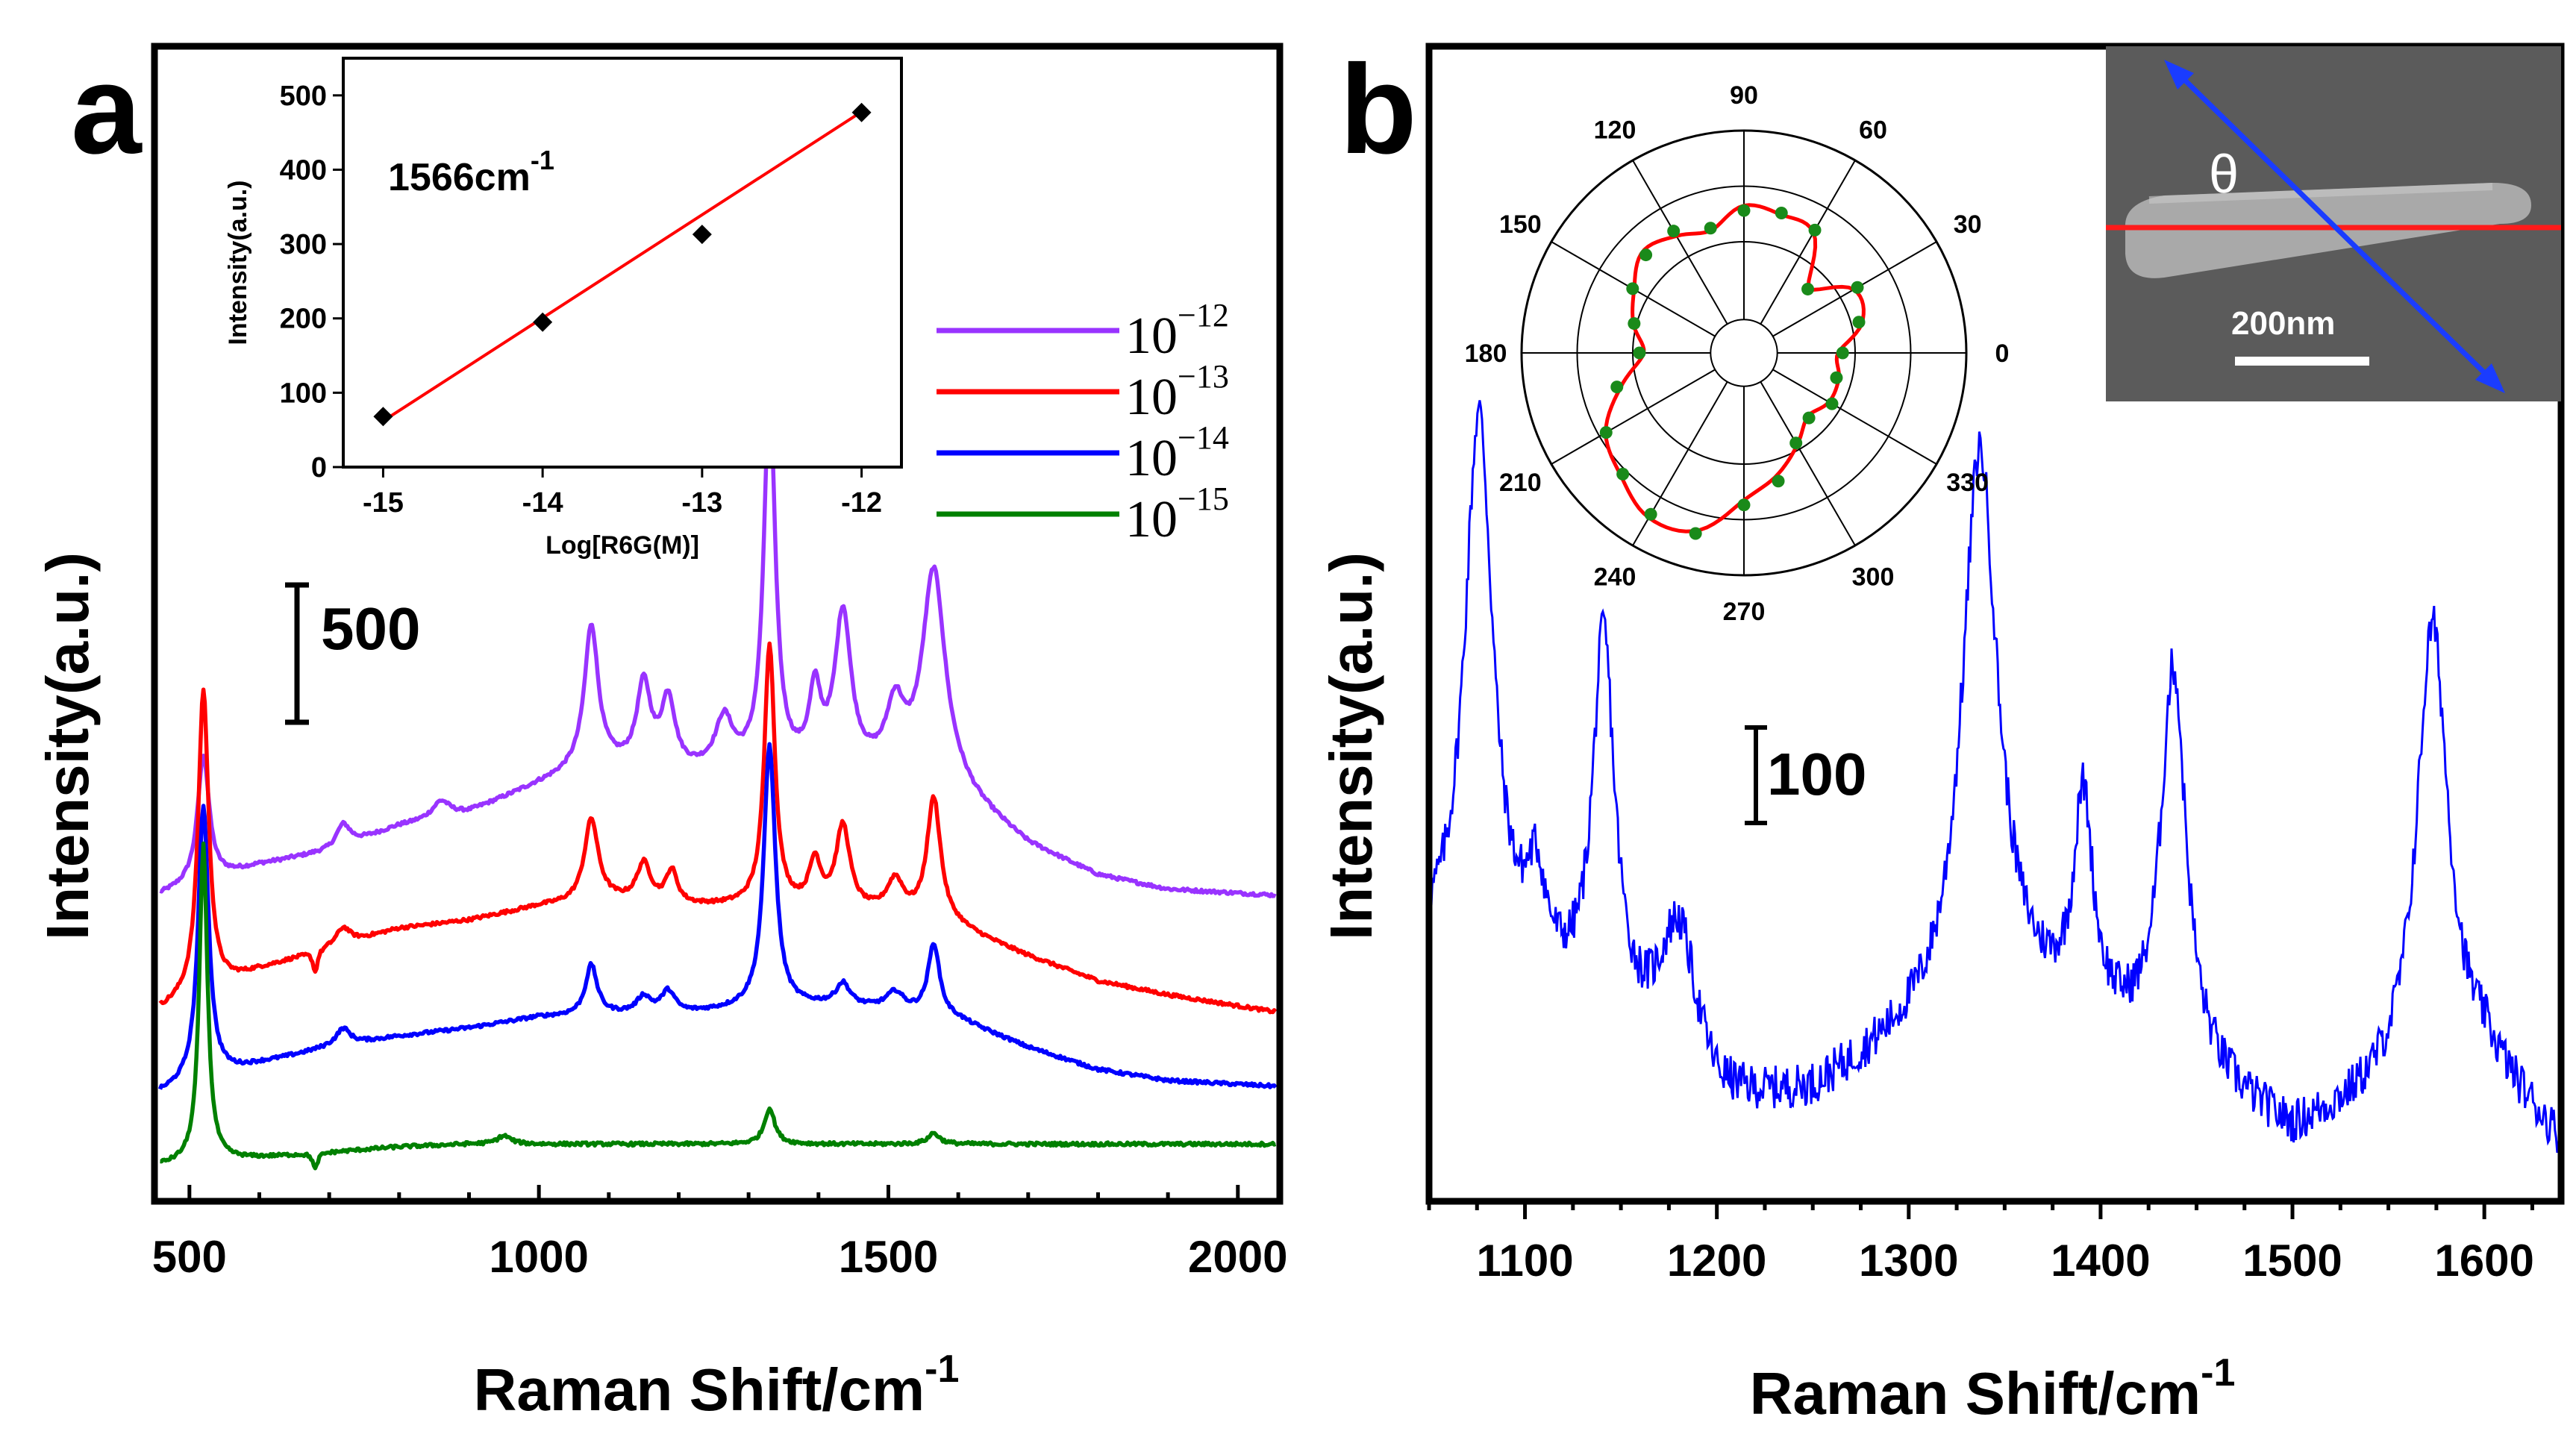  I want to click on inset-x-tick-label: -14, so click(542, 503).